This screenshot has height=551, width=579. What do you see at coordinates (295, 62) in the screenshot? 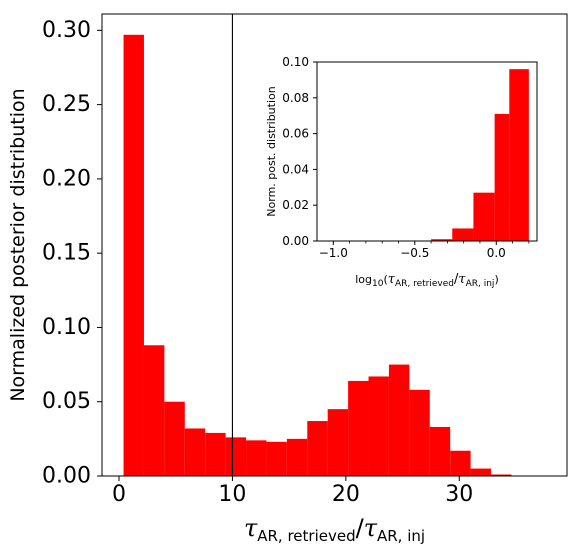
I see `inset-ytick-label: 0.10` at bounding box center [295, 62].